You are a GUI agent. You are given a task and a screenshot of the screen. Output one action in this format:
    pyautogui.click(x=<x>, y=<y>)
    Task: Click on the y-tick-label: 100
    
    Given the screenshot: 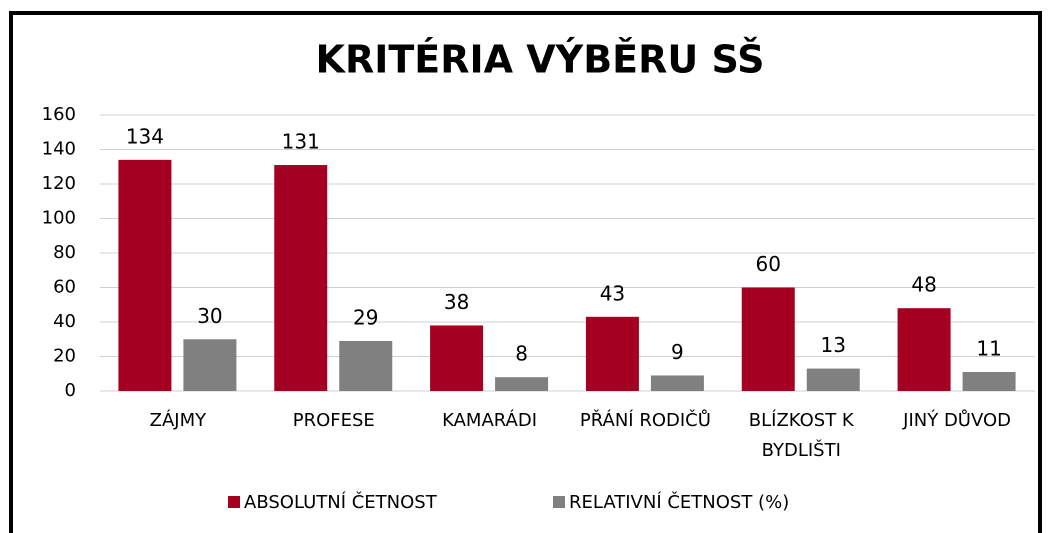 What is the action you would take?
    pyautogui.click(x=59, y=218)
    